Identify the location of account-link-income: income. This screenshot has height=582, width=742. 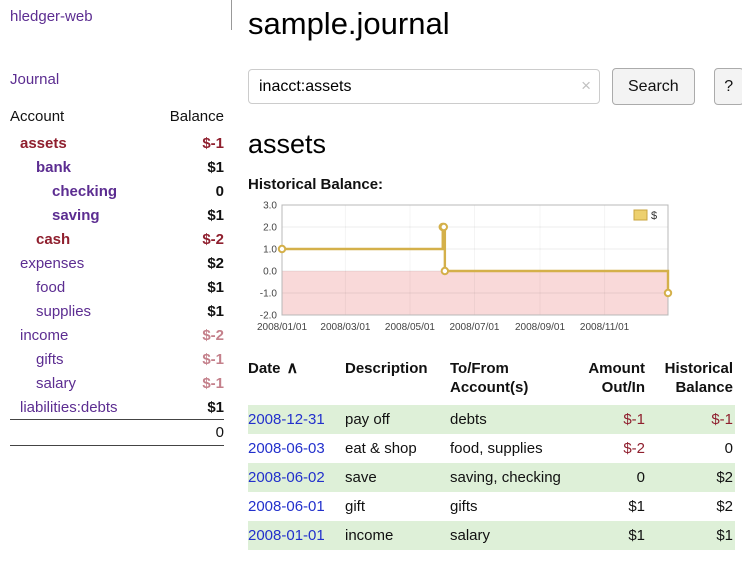
(44, 335).